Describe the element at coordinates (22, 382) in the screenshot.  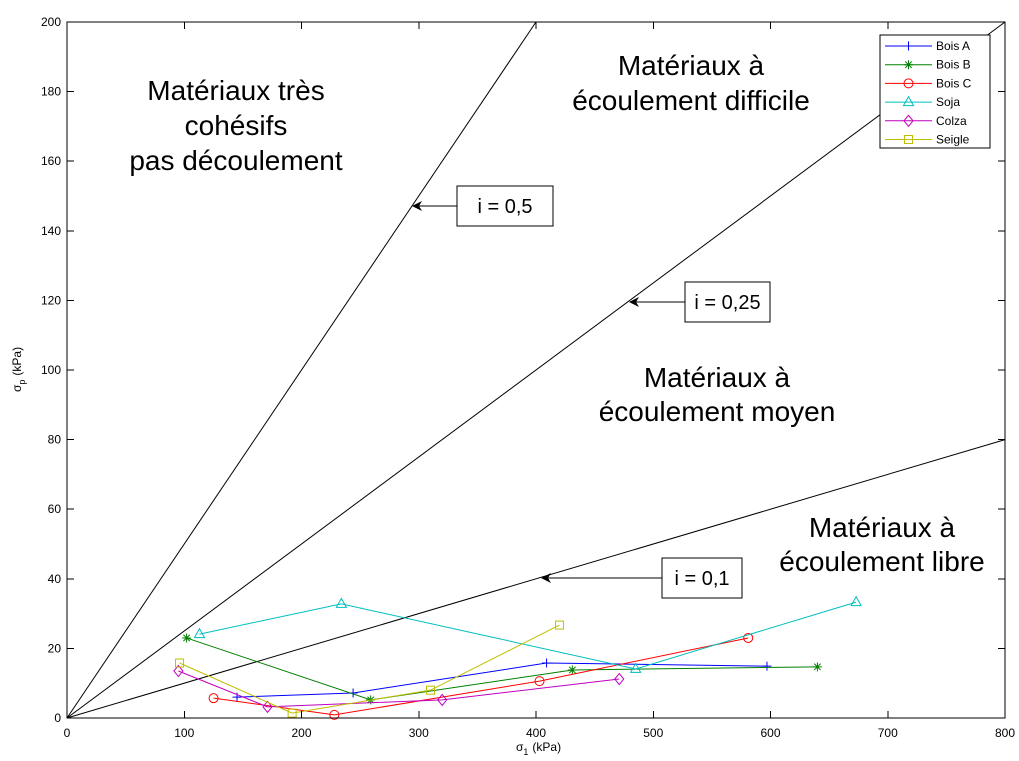
I see `y-axis-label-subscript: p` at that location.